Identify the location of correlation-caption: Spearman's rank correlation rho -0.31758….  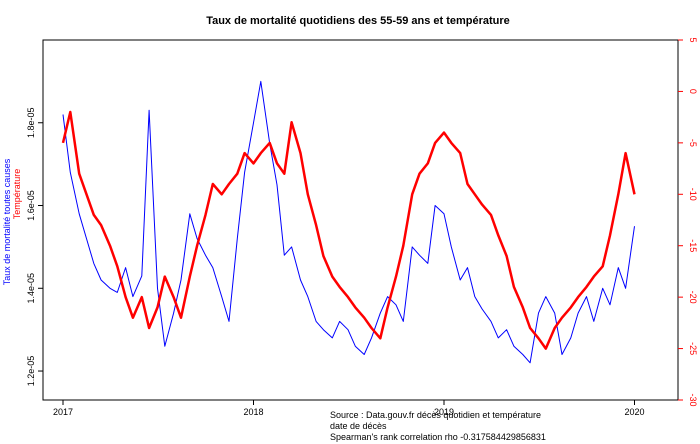
(438, 437).